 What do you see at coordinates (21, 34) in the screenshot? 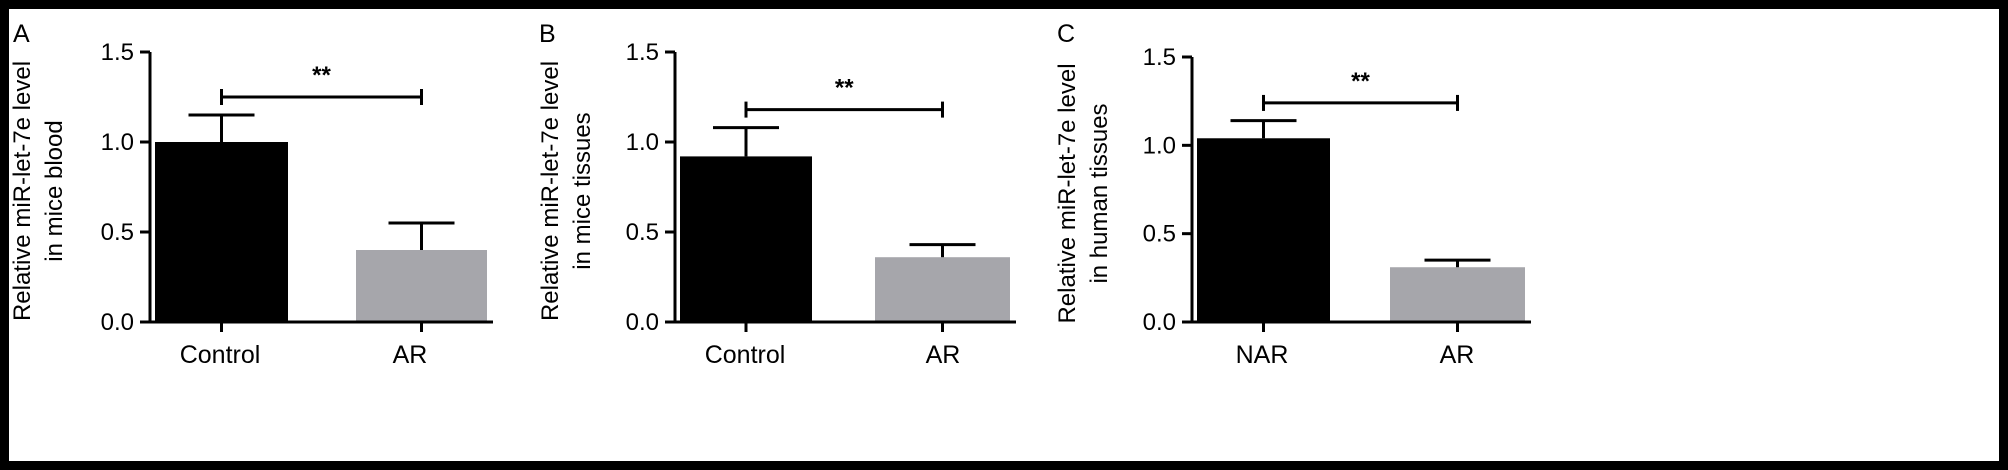
I see `panel-letter: A` at bounding box center [21, 34].